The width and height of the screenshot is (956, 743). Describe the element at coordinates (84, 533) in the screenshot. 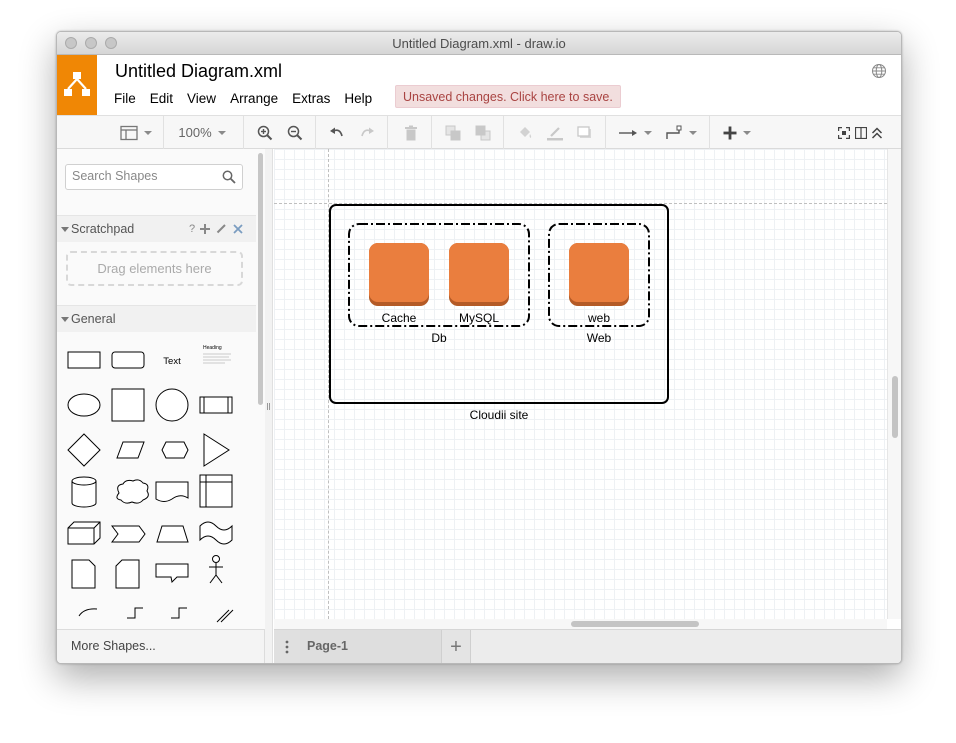

I see `cube-shape-icon` at that location.